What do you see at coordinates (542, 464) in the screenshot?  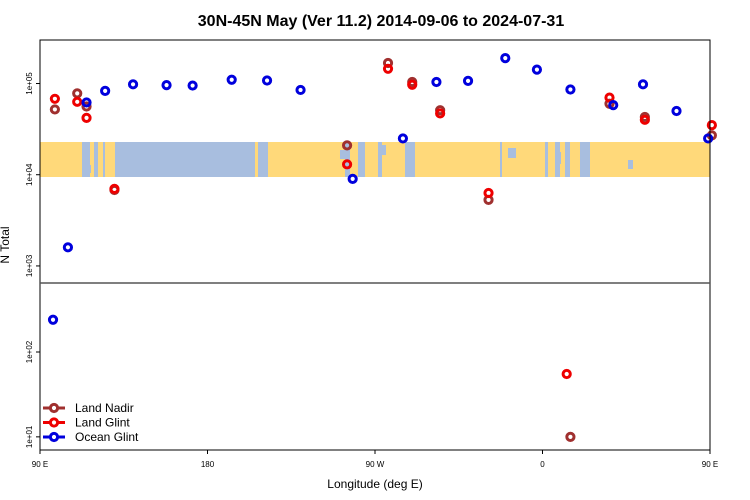 I see `x-tick-label: 0` at bounding box center [542, 464].